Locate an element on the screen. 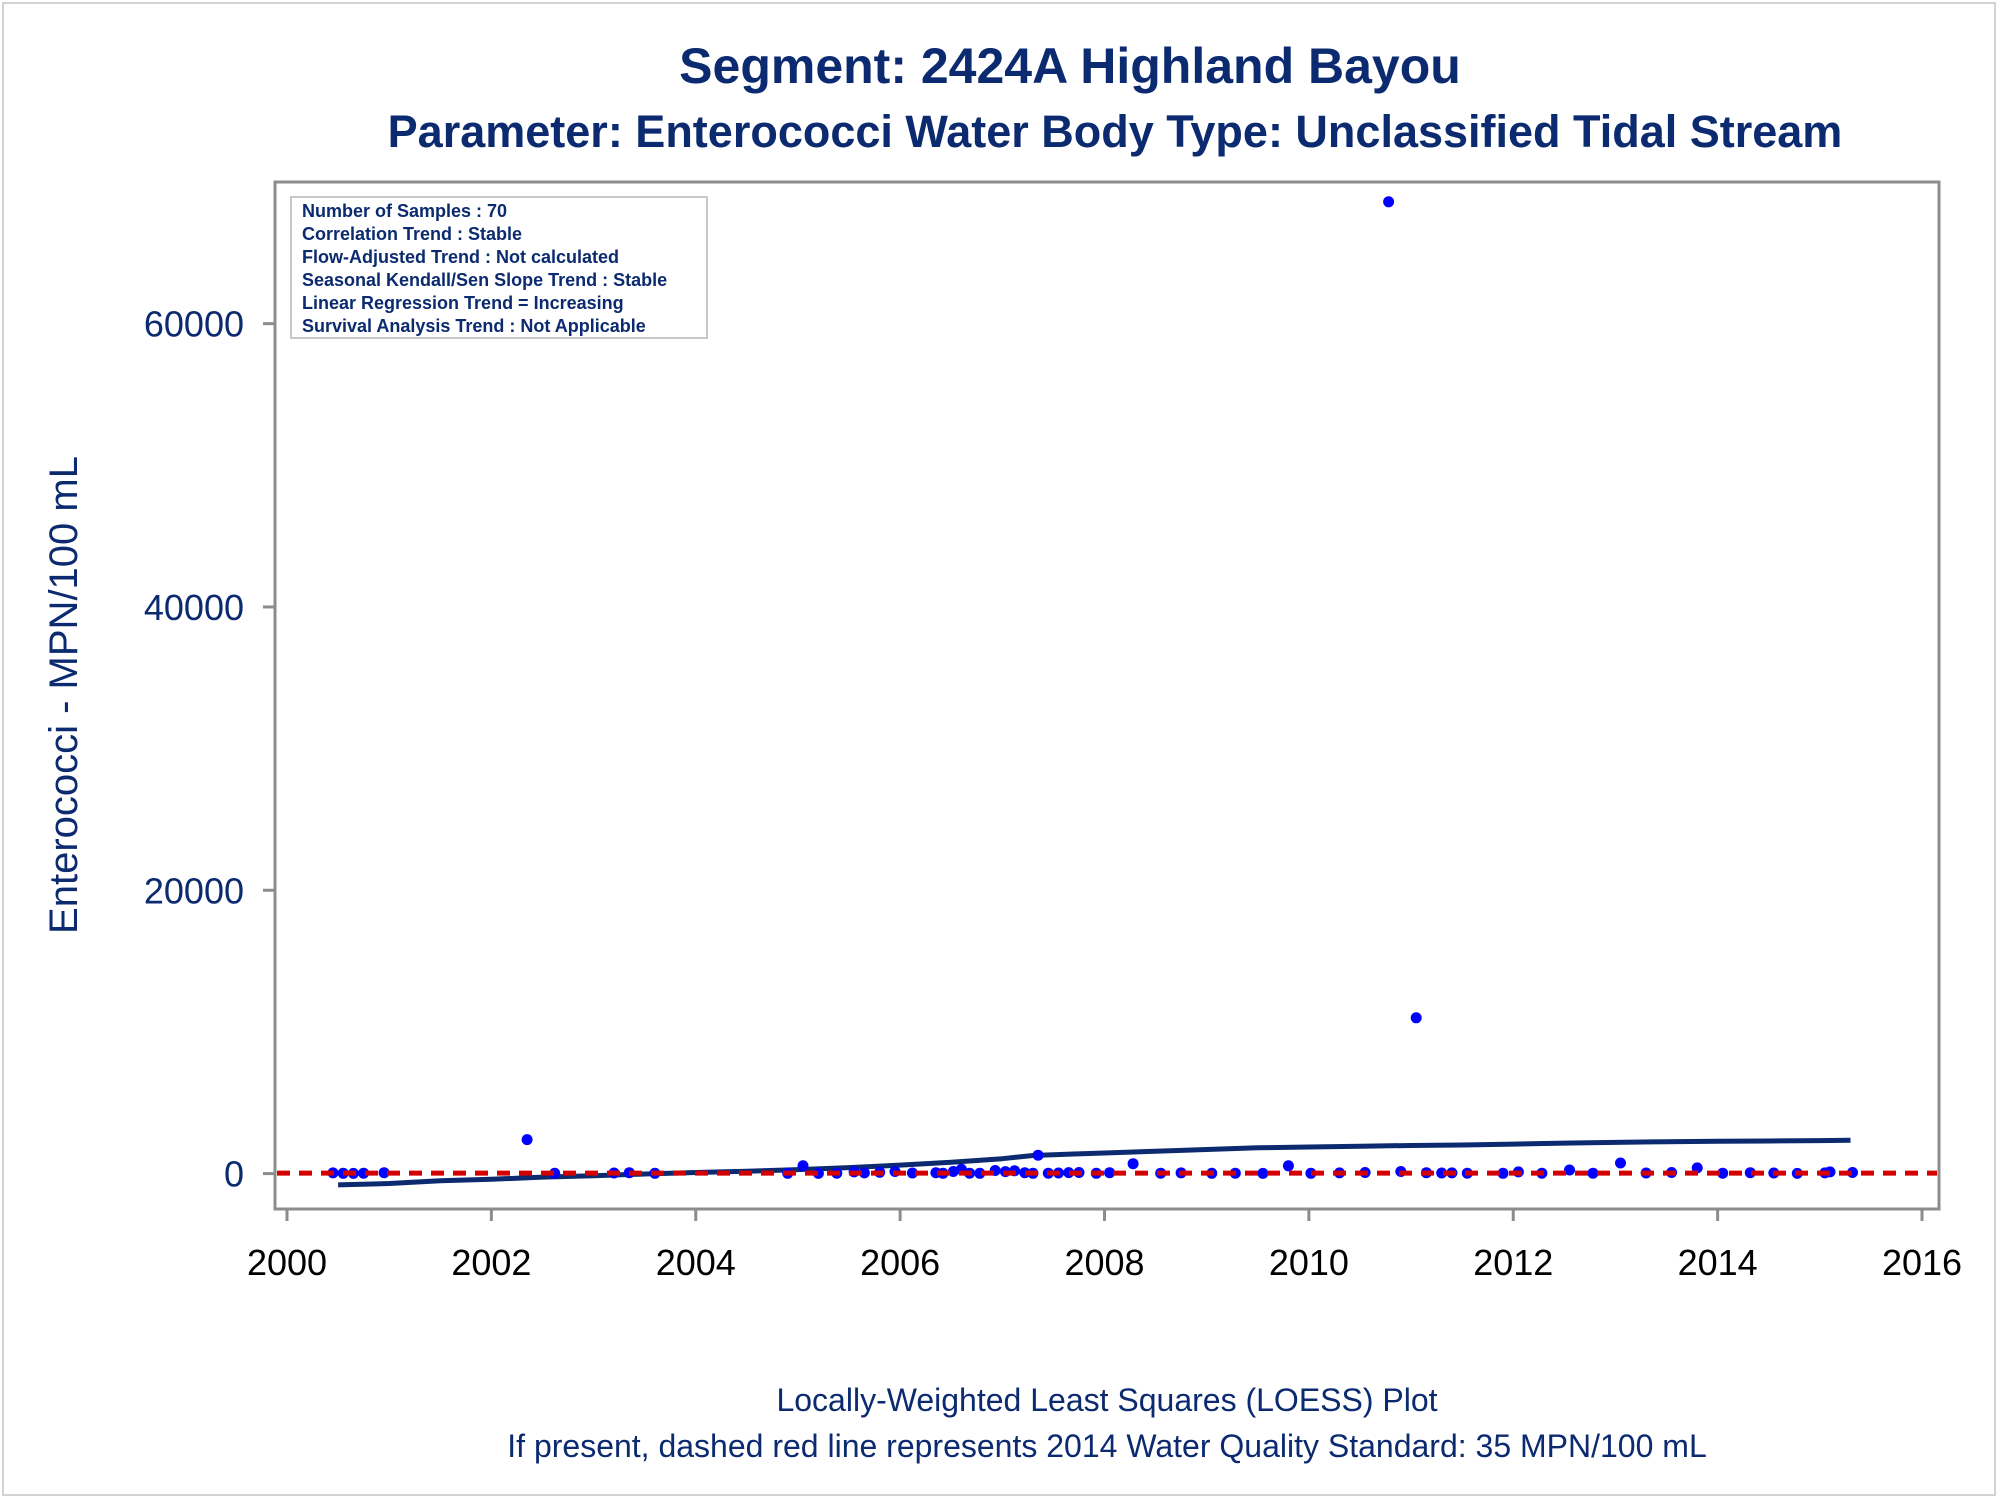 Image resolution: width=2000 pixels, height=1500 pixels. x-tick-label: 2006 is located at coordinates (900, 1262).